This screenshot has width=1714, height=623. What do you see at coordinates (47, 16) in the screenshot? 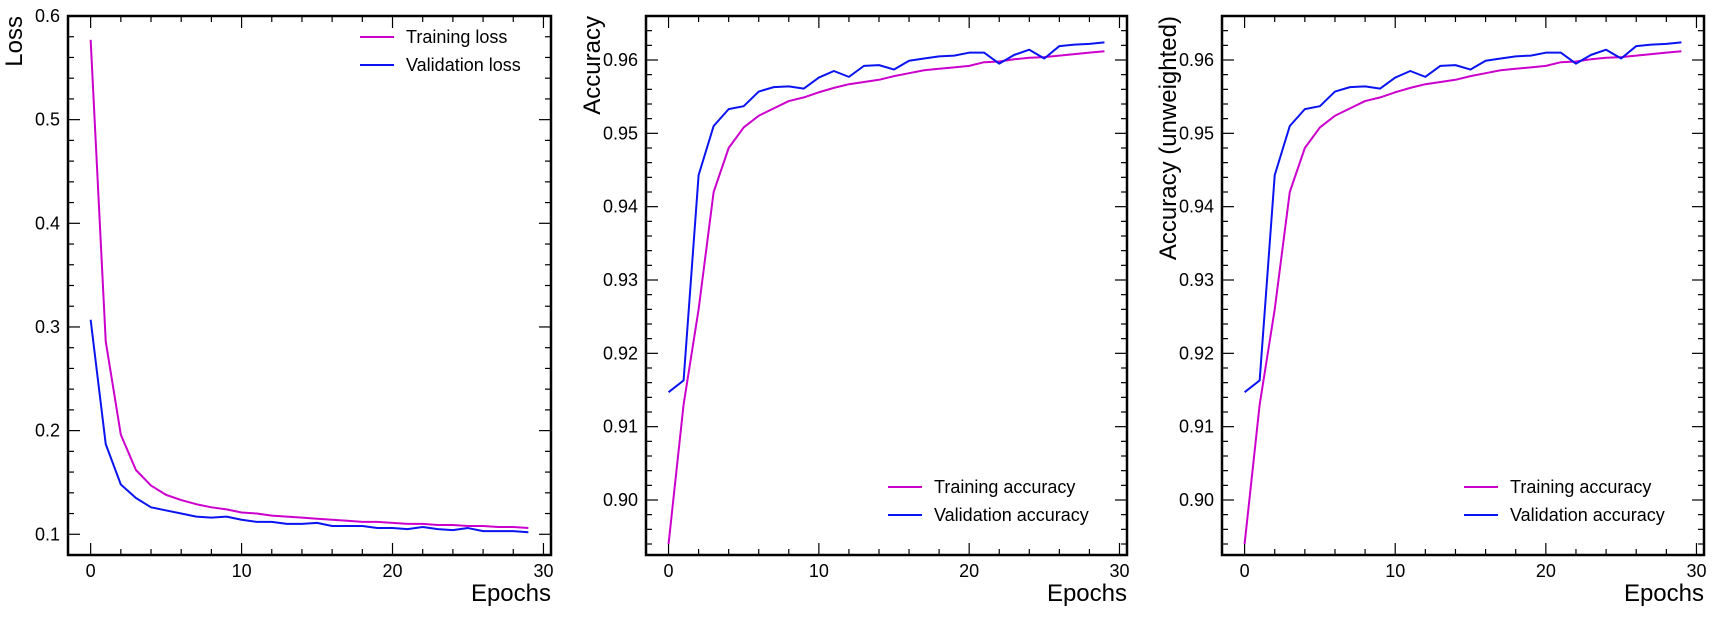
I see `y-tick-label: 0.6` at bounding box center [47, 16].